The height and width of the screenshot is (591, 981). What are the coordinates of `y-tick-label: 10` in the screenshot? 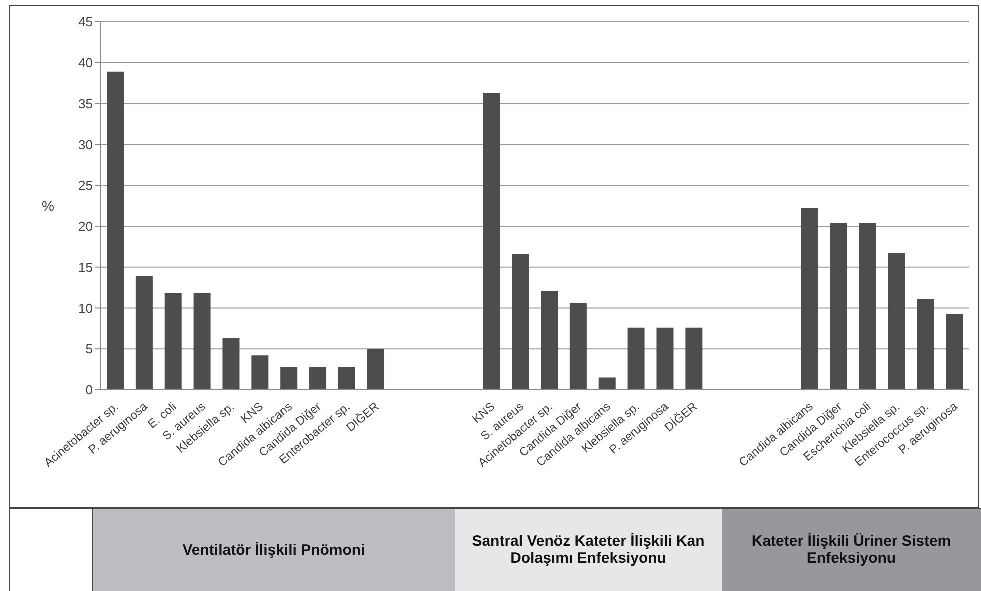 It's located at (85, 308).